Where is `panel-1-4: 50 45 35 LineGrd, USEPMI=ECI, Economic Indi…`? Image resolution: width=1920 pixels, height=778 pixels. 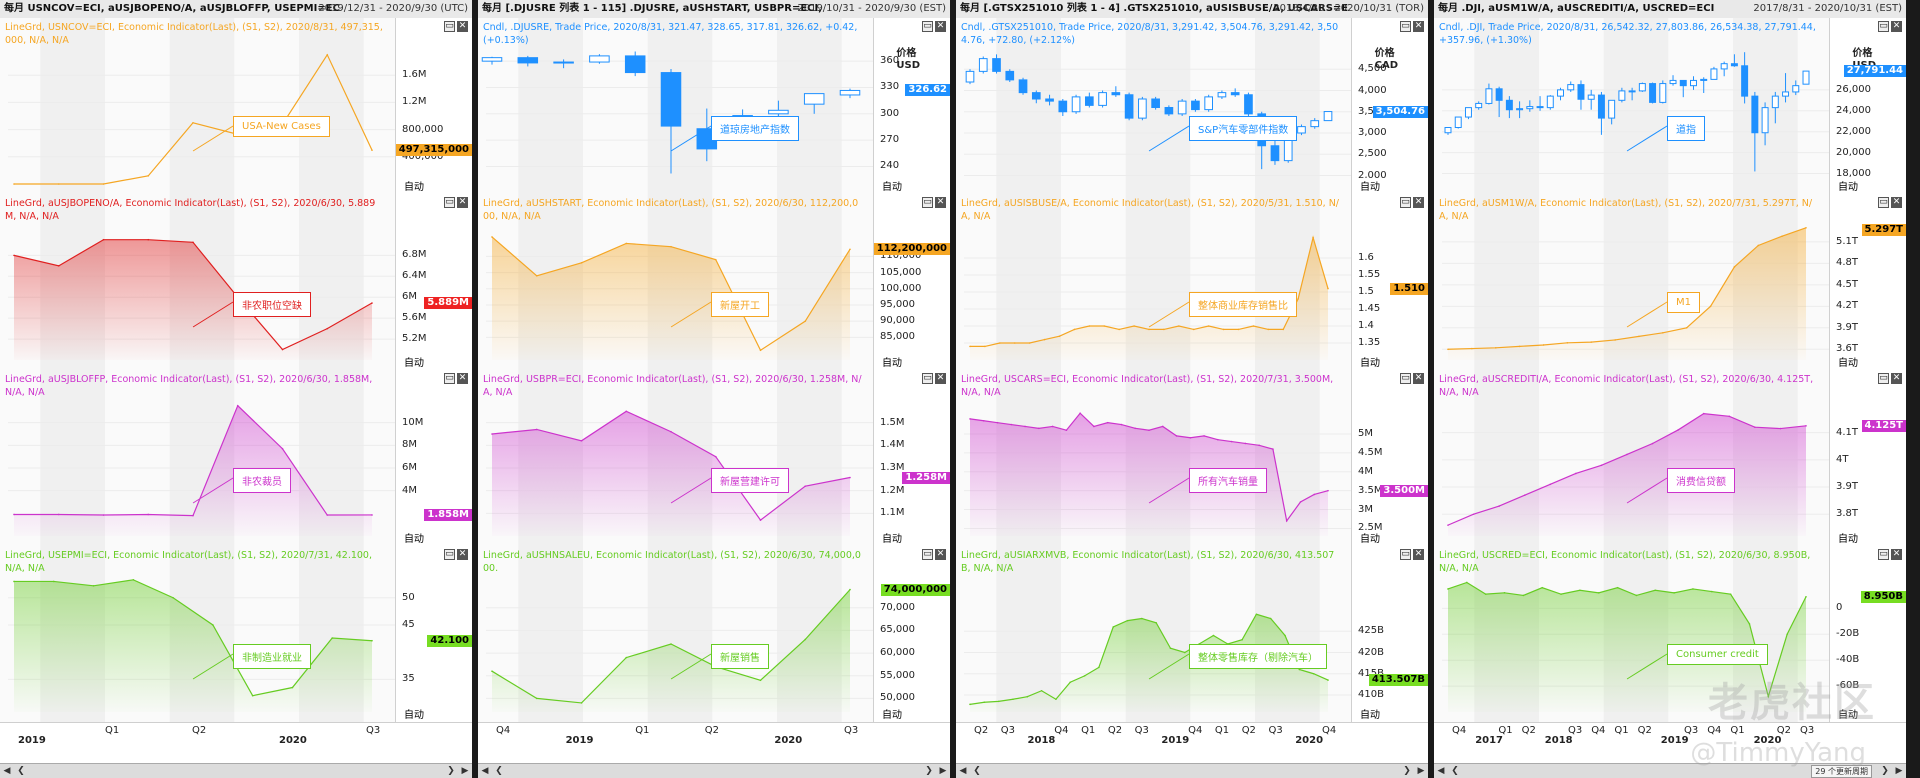 panel-1-4: 50 45 35 LineGrd, USEPMI=ECI, Economic Indi… is located at coordinates (236, 634).